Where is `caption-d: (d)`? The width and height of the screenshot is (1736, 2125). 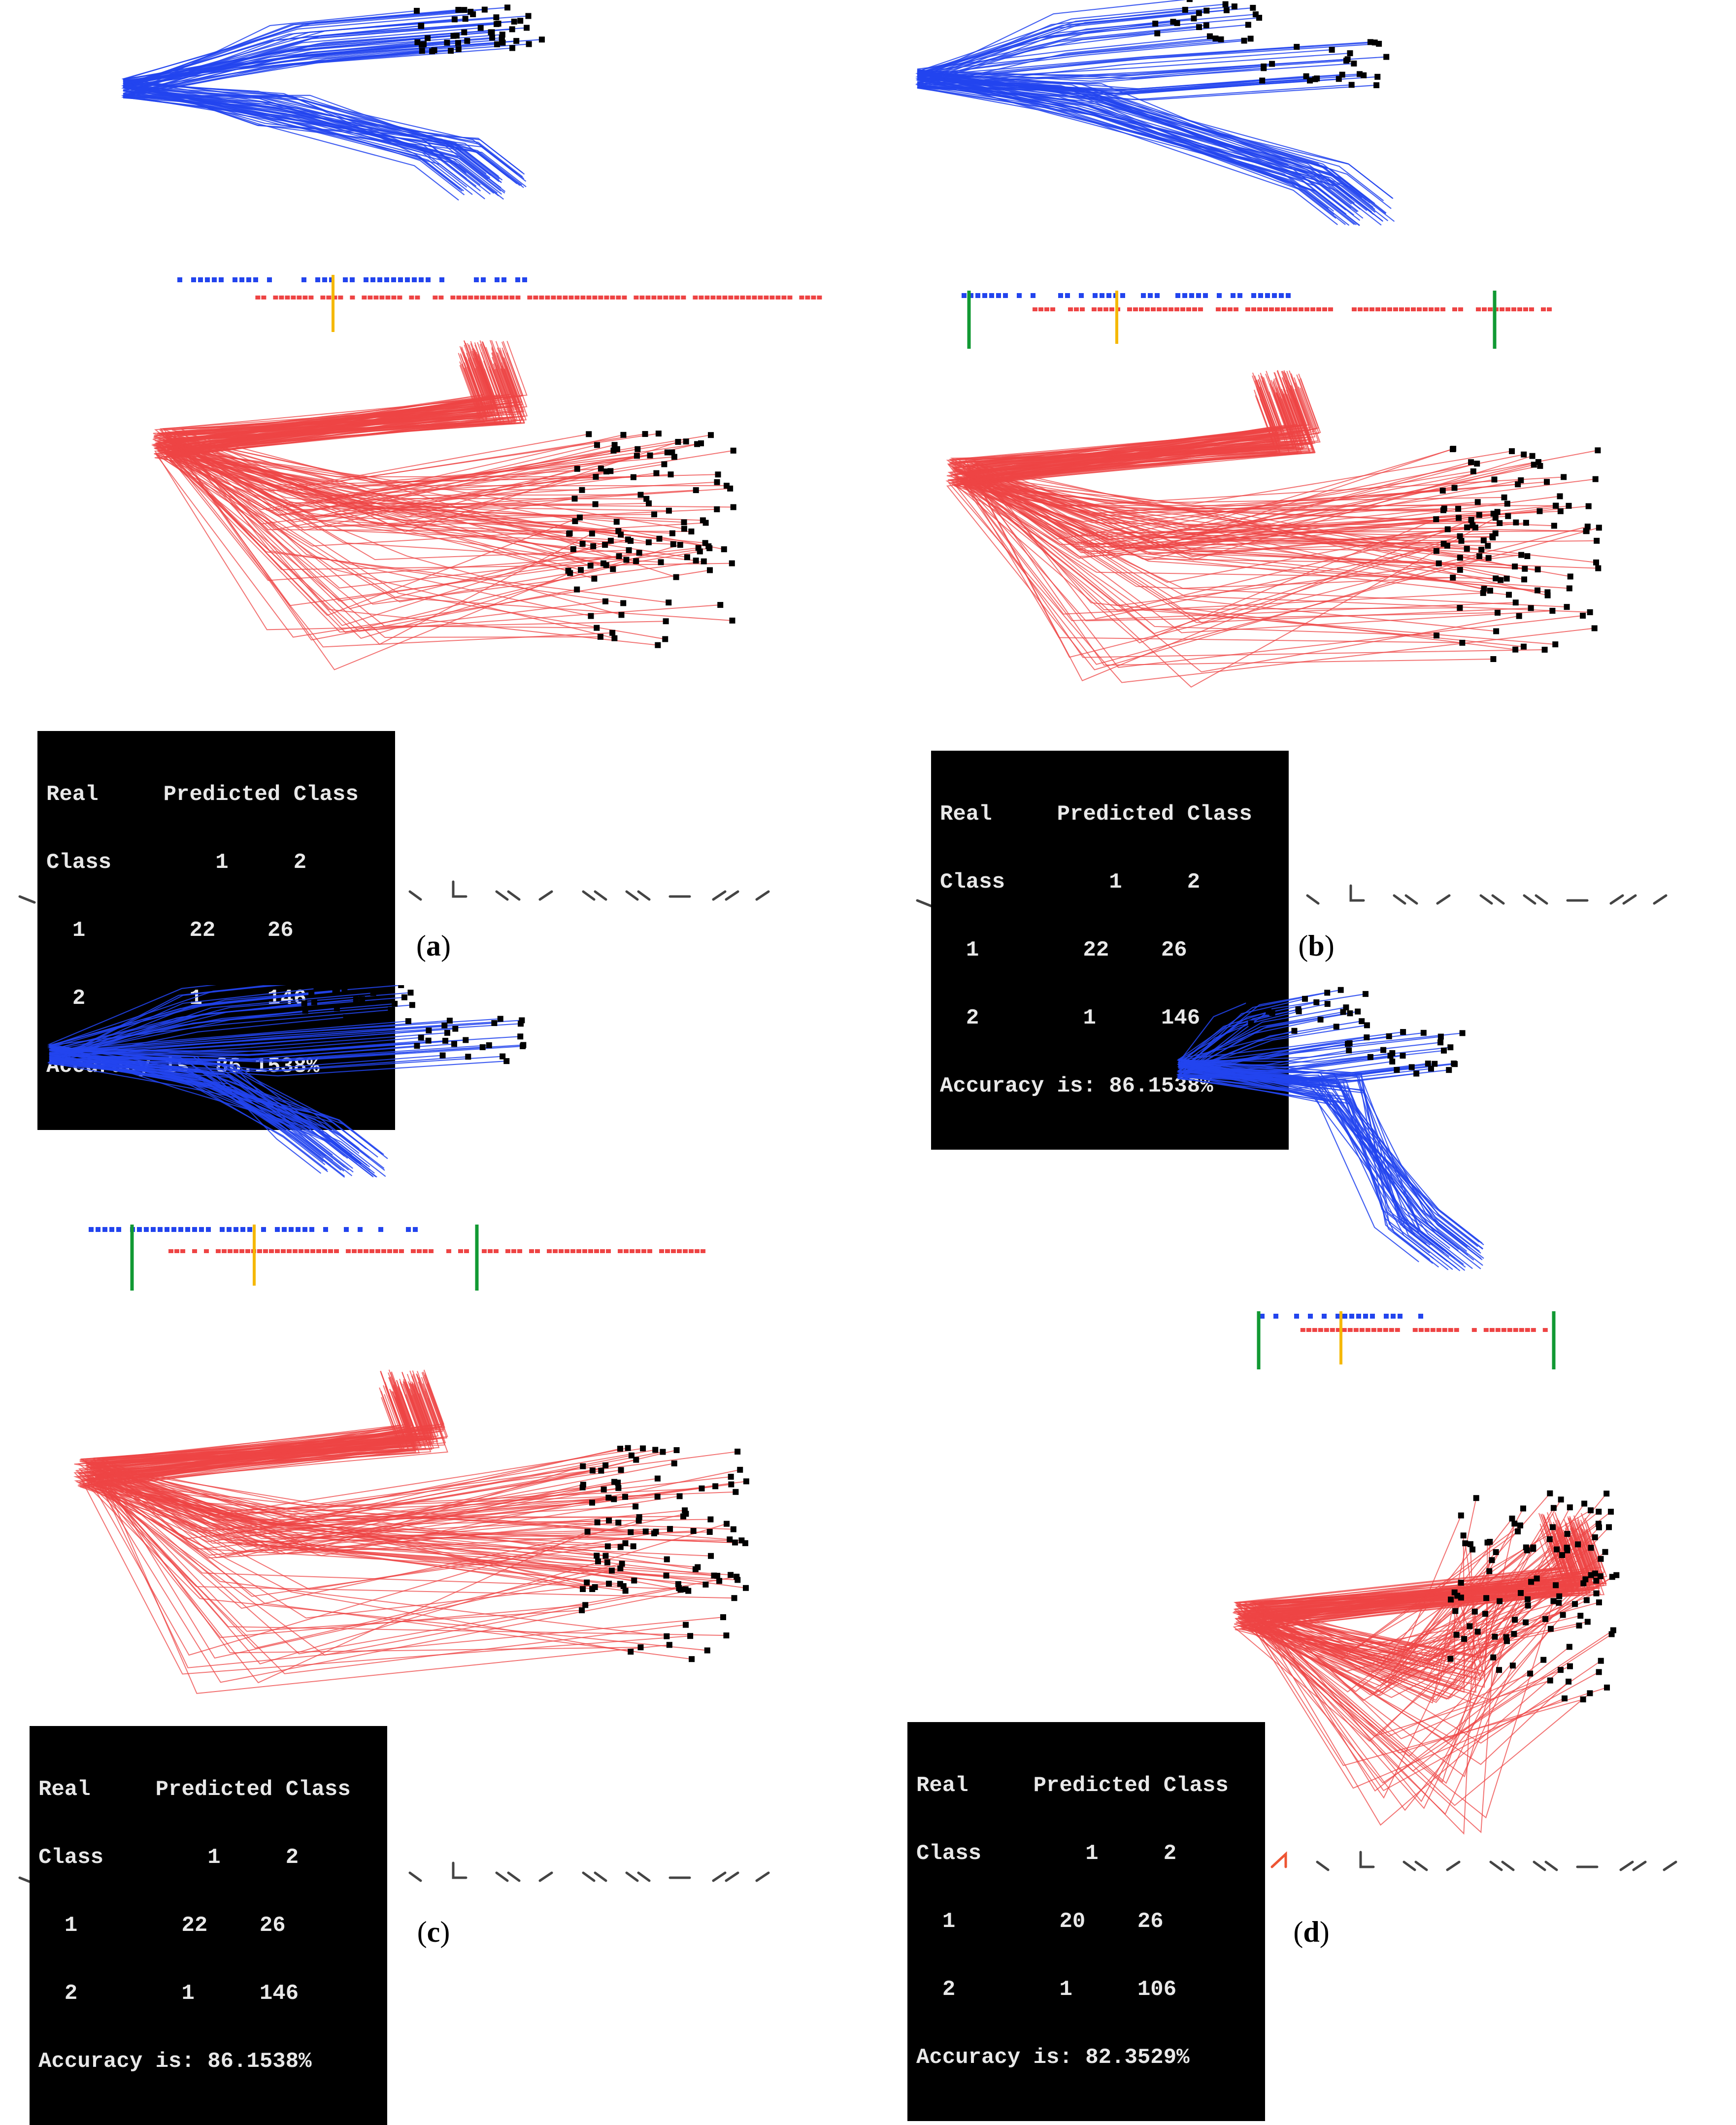
caption-d: (d) is located at coordinates (1311, 1932).